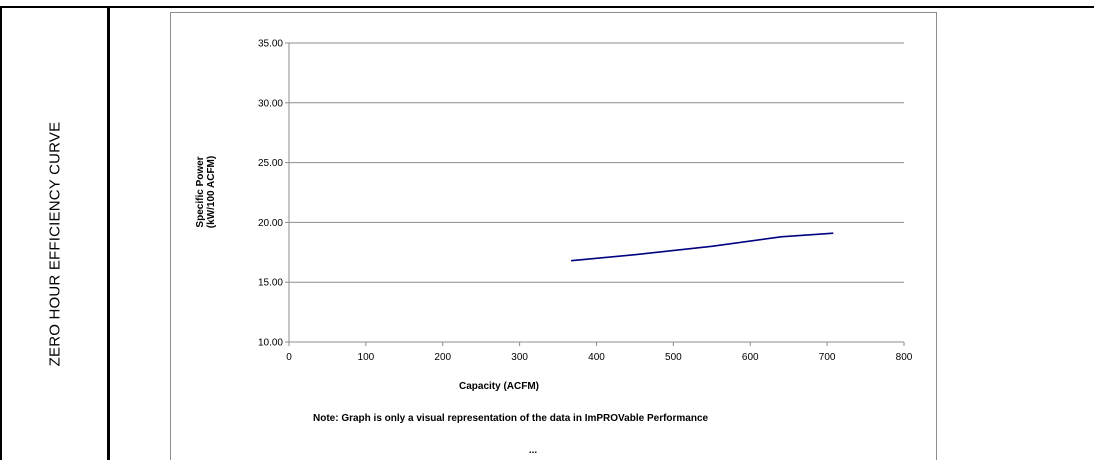 This screenshot has width=1094, height=460. Describe the element at coordinates (366, 357) in the screenshot. I see `x-tick-label-100: 100` at that location.